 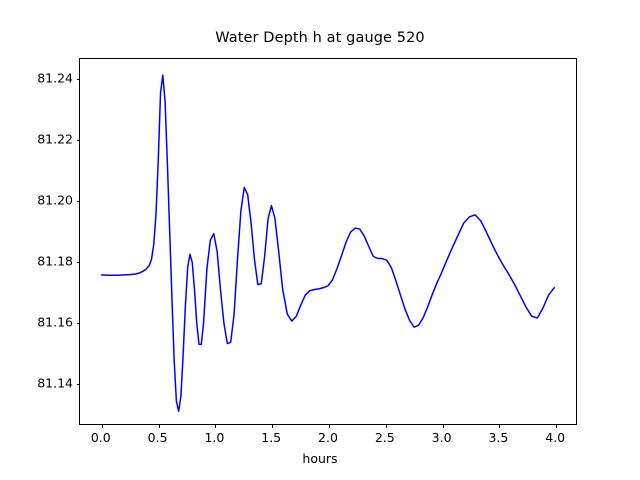 I want to click on x-tick-label: 1.5, so click(x=271, y=437).